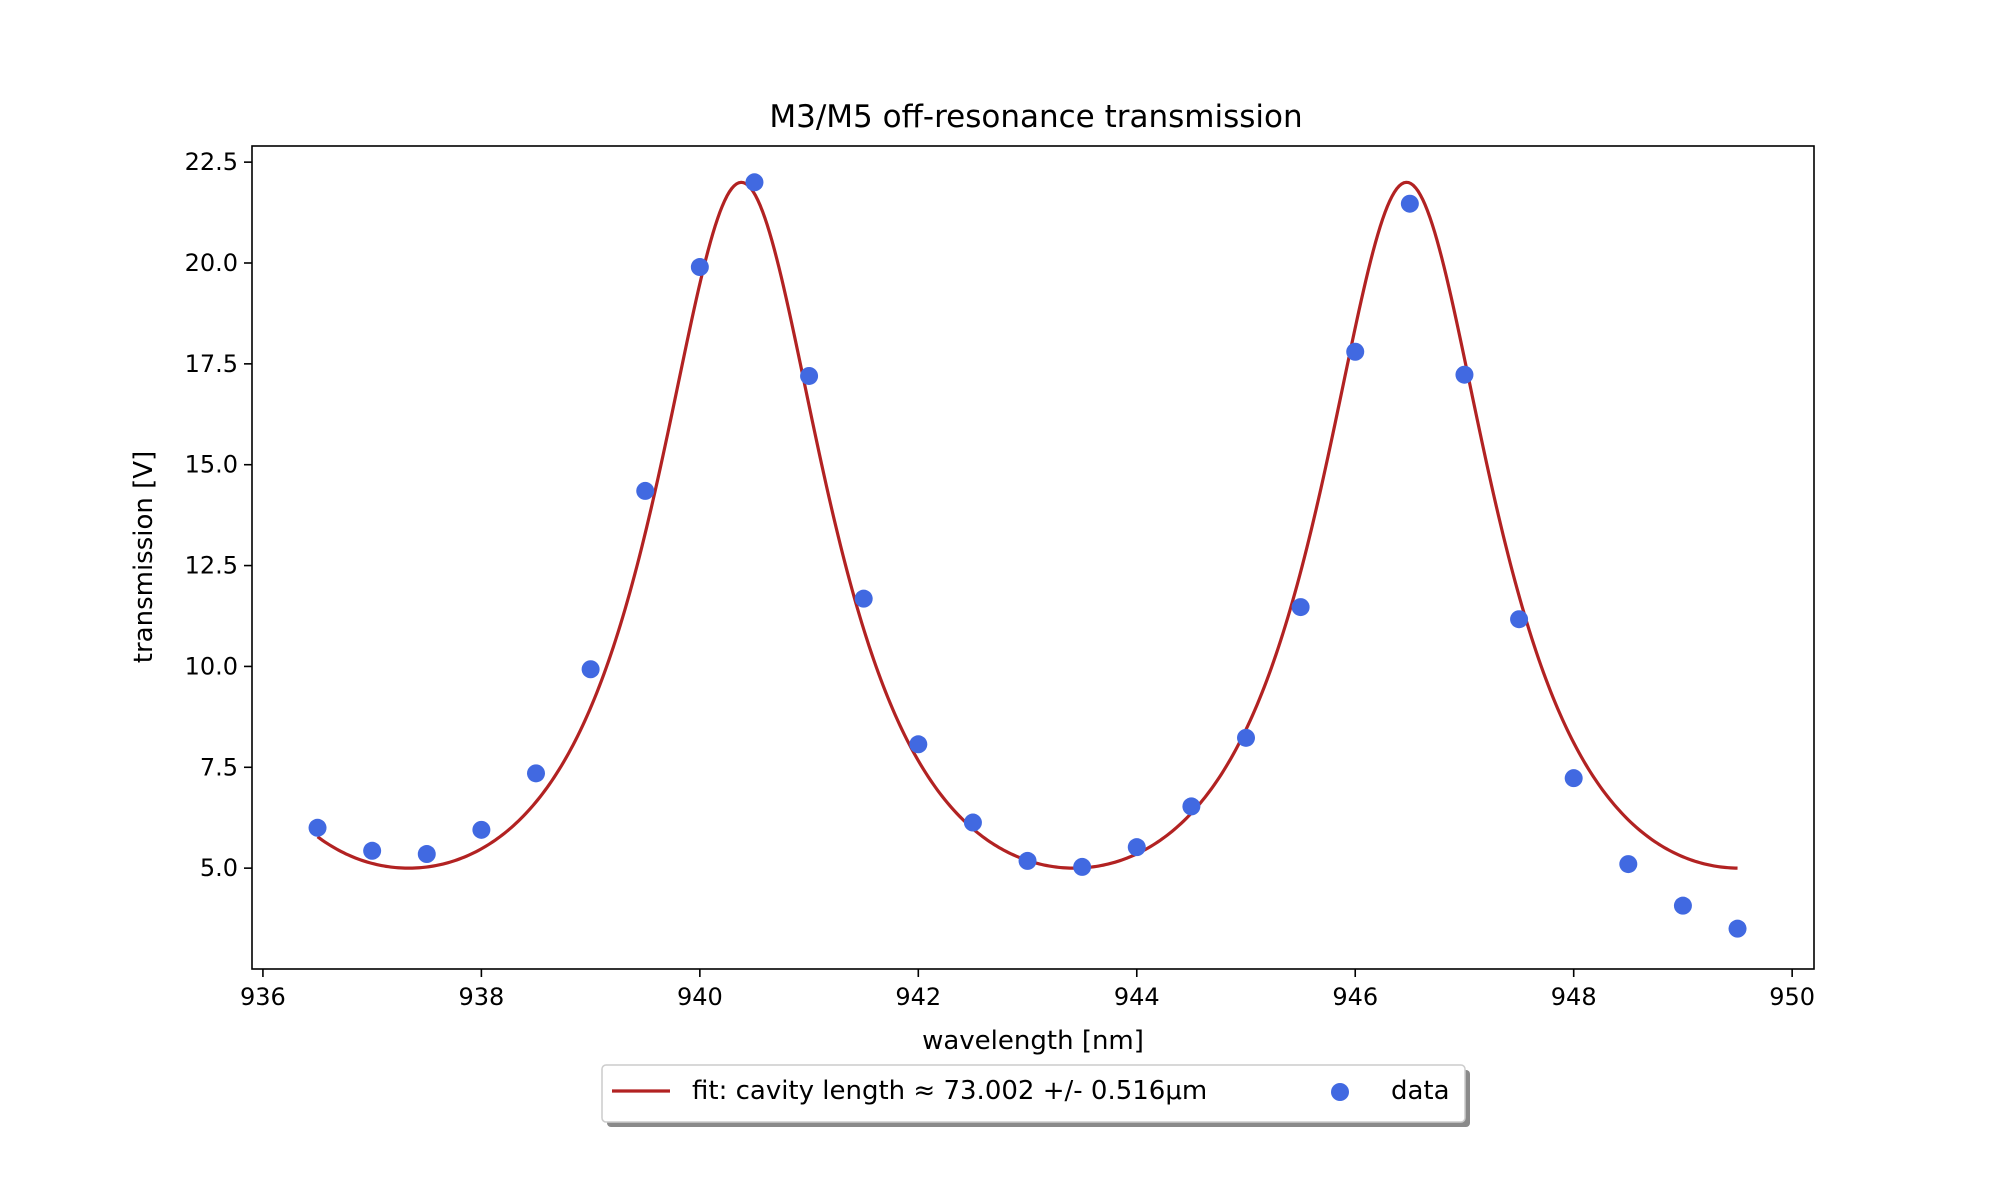 This screenshot has height=1200, width=2000. What do you see at coordinates (1420, 1091) in the screenshot?
I see `legend-data-label: data` at bounding box center [1420, 1091].